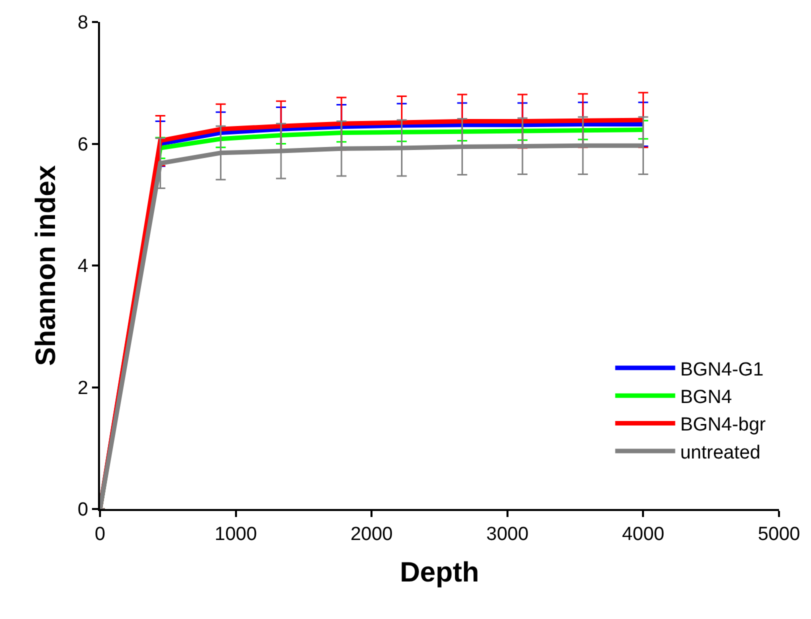 This screenshot has width=811, height=619. What do you see at coordinates (100, 534) in the screenshot?
I see `x-tick-label: 0` at bounding box center [100, 534].